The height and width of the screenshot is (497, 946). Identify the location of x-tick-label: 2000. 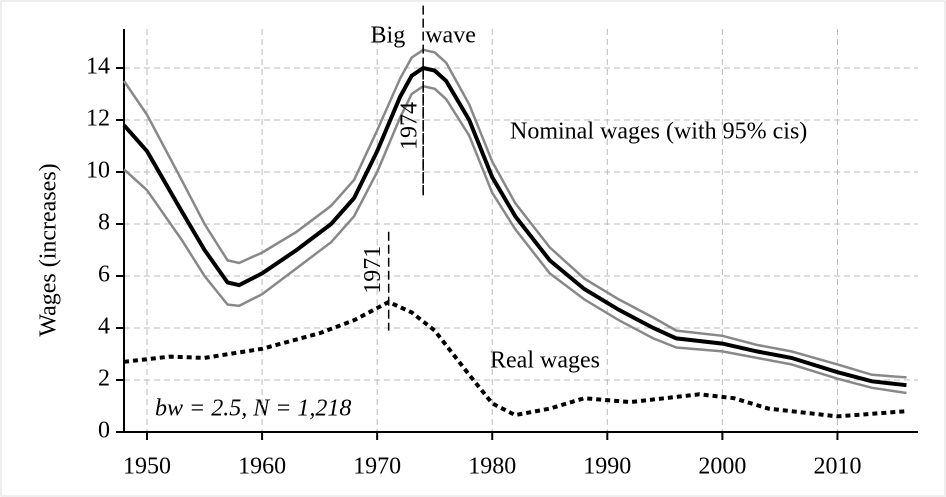
(722, 467).